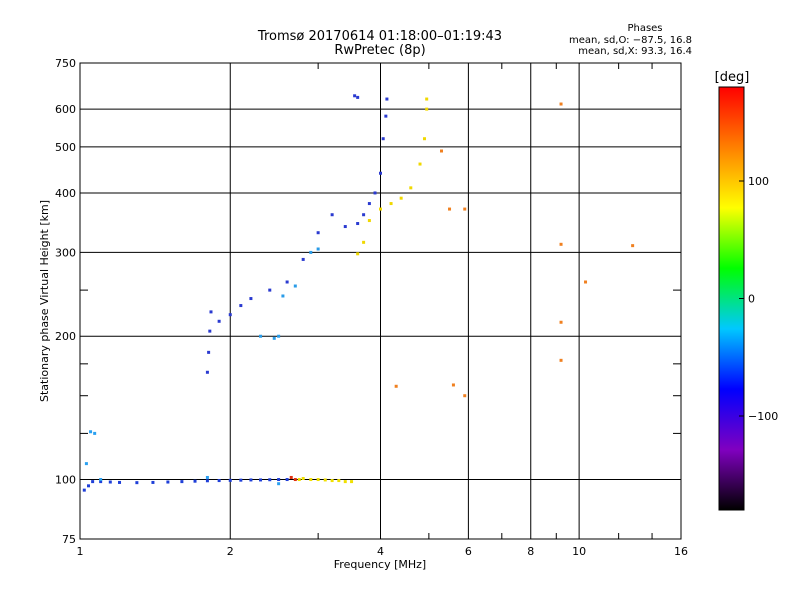  Describe the element at coordinates (379, 50) in the screenshot. I see `chart-subtitle: RwPretec (8p)` at that location.